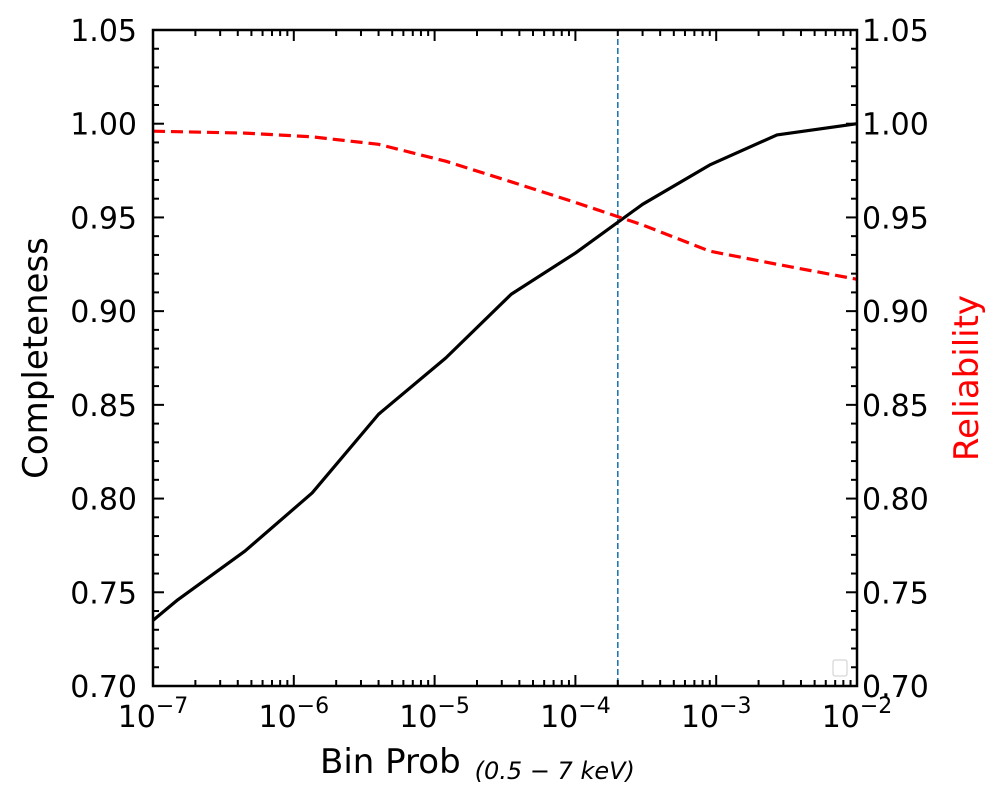  Describe the element at coordinates (103, 500) in the screenshot. I see `y-tick-label: 0.80` at that location.